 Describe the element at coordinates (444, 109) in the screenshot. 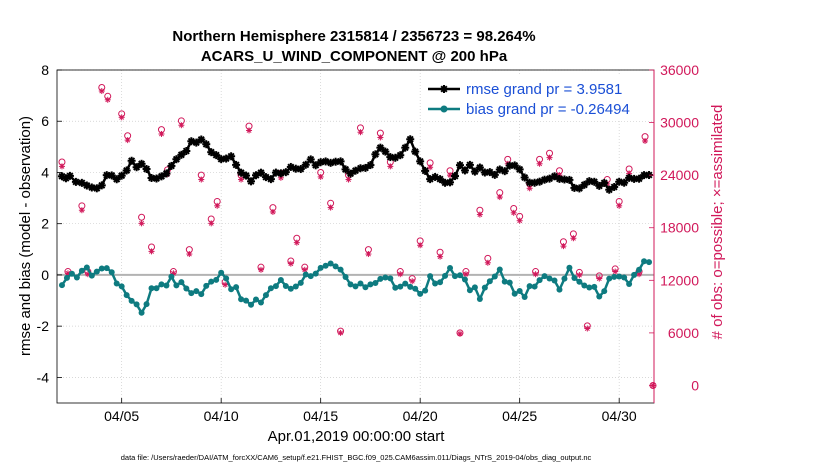

I see `legend-bias-marker` at that location.